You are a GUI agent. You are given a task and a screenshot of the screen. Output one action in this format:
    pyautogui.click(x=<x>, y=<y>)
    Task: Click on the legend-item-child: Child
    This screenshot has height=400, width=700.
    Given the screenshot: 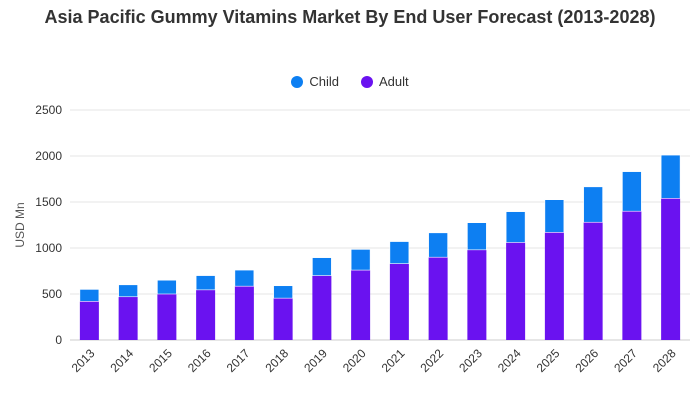 What is the action you would take?
    pyautogui.click(x=315, y=81)
    